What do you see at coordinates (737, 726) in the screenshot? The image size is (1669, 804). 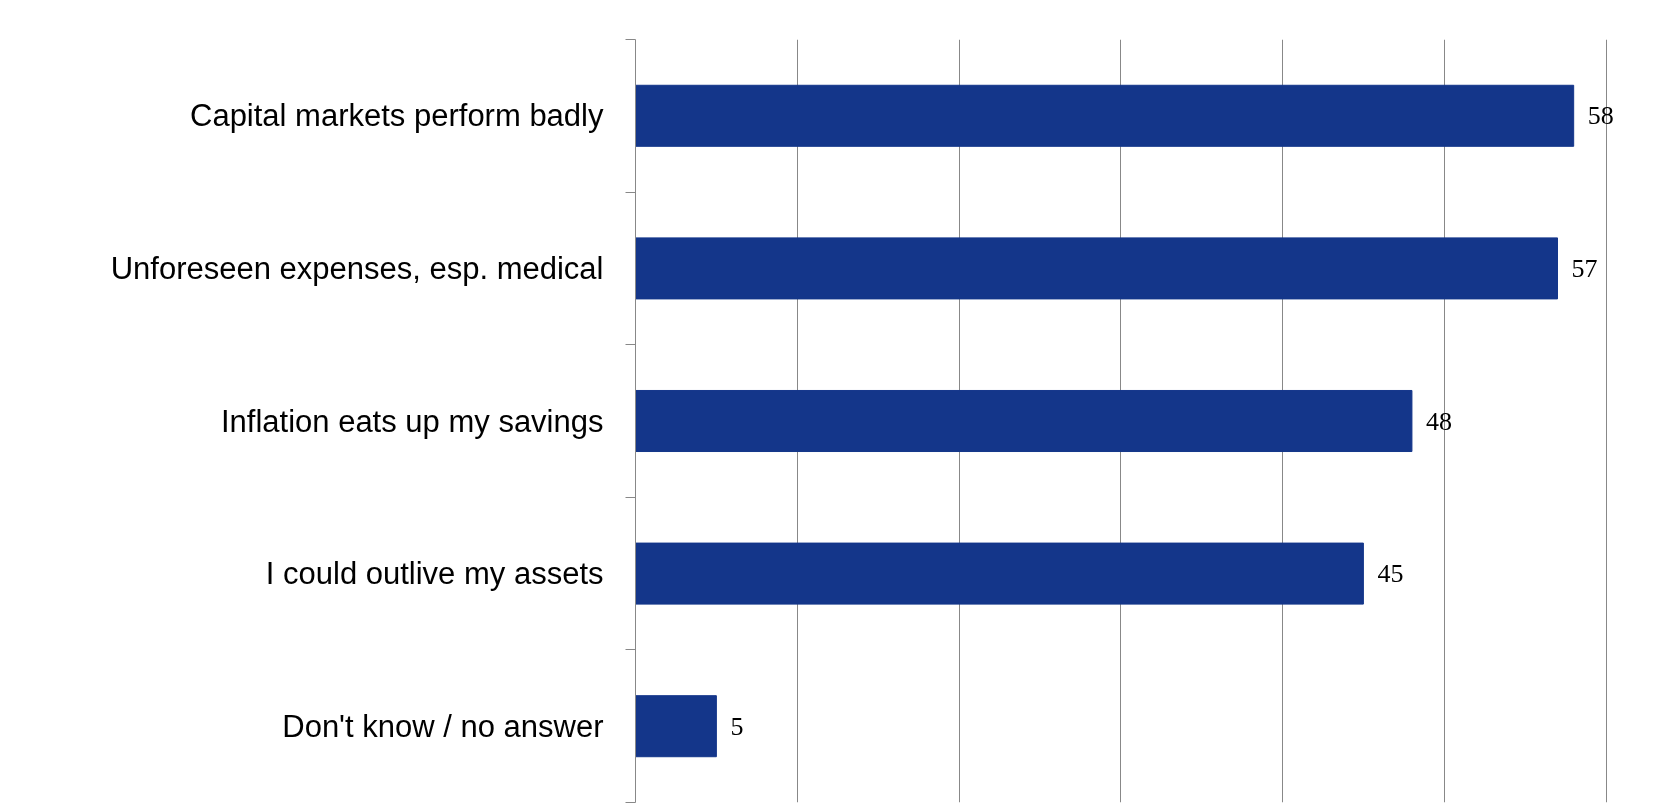 I see `data-label: 5` at bounding box center [737, 726].